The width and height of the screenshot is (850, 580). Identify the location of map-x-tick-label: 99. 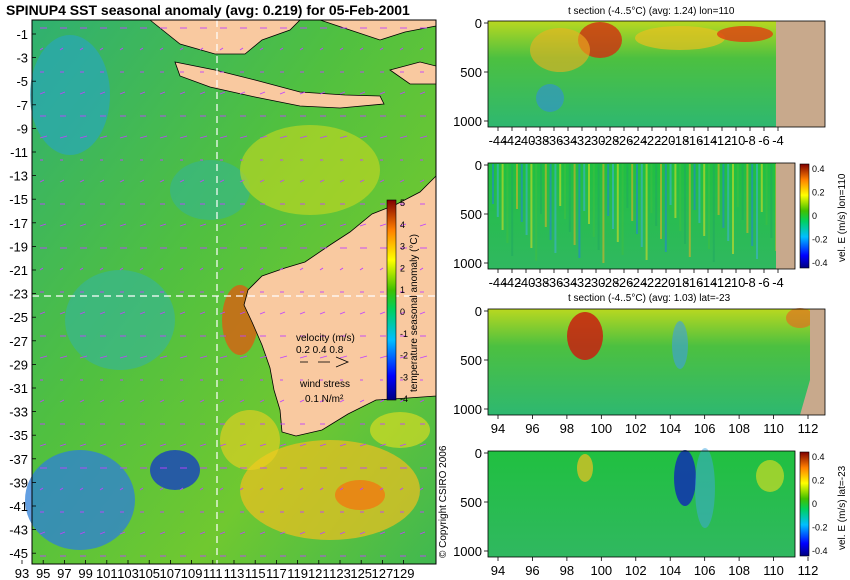
(85, 573).